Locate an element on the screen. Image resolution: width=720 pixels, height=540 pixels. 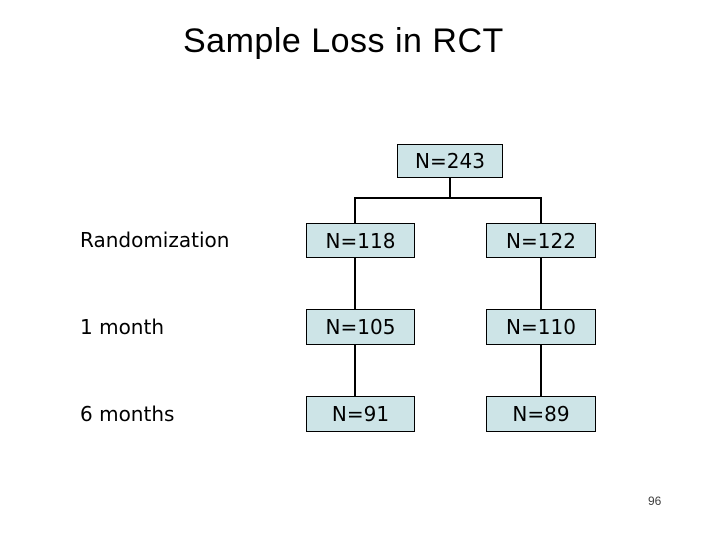
flow-node-arm2-6months: N=89 is located at coordinates (541, 414).